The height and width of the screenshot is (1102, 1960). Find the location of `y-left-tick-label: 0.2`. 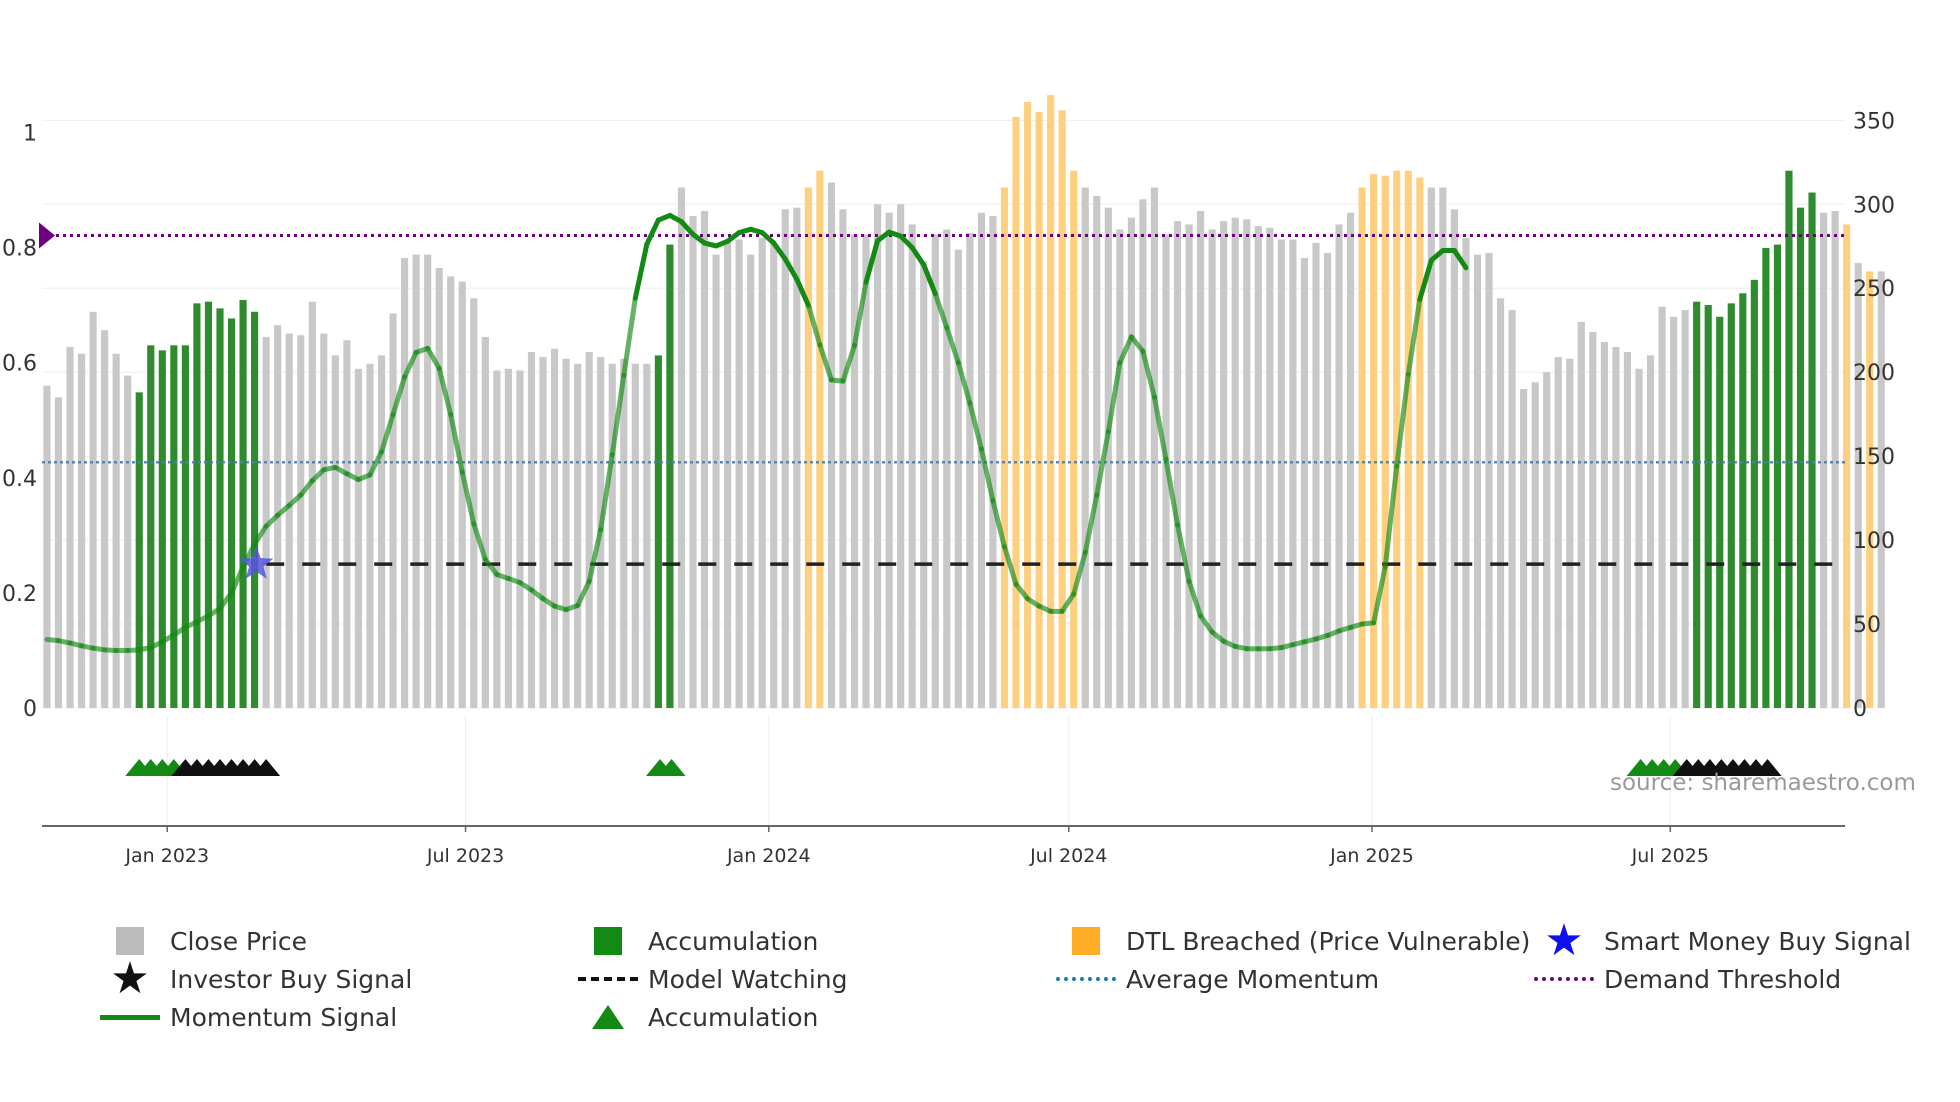

y-left-tick-label: 0.2 is located at coordinates (19, 594).